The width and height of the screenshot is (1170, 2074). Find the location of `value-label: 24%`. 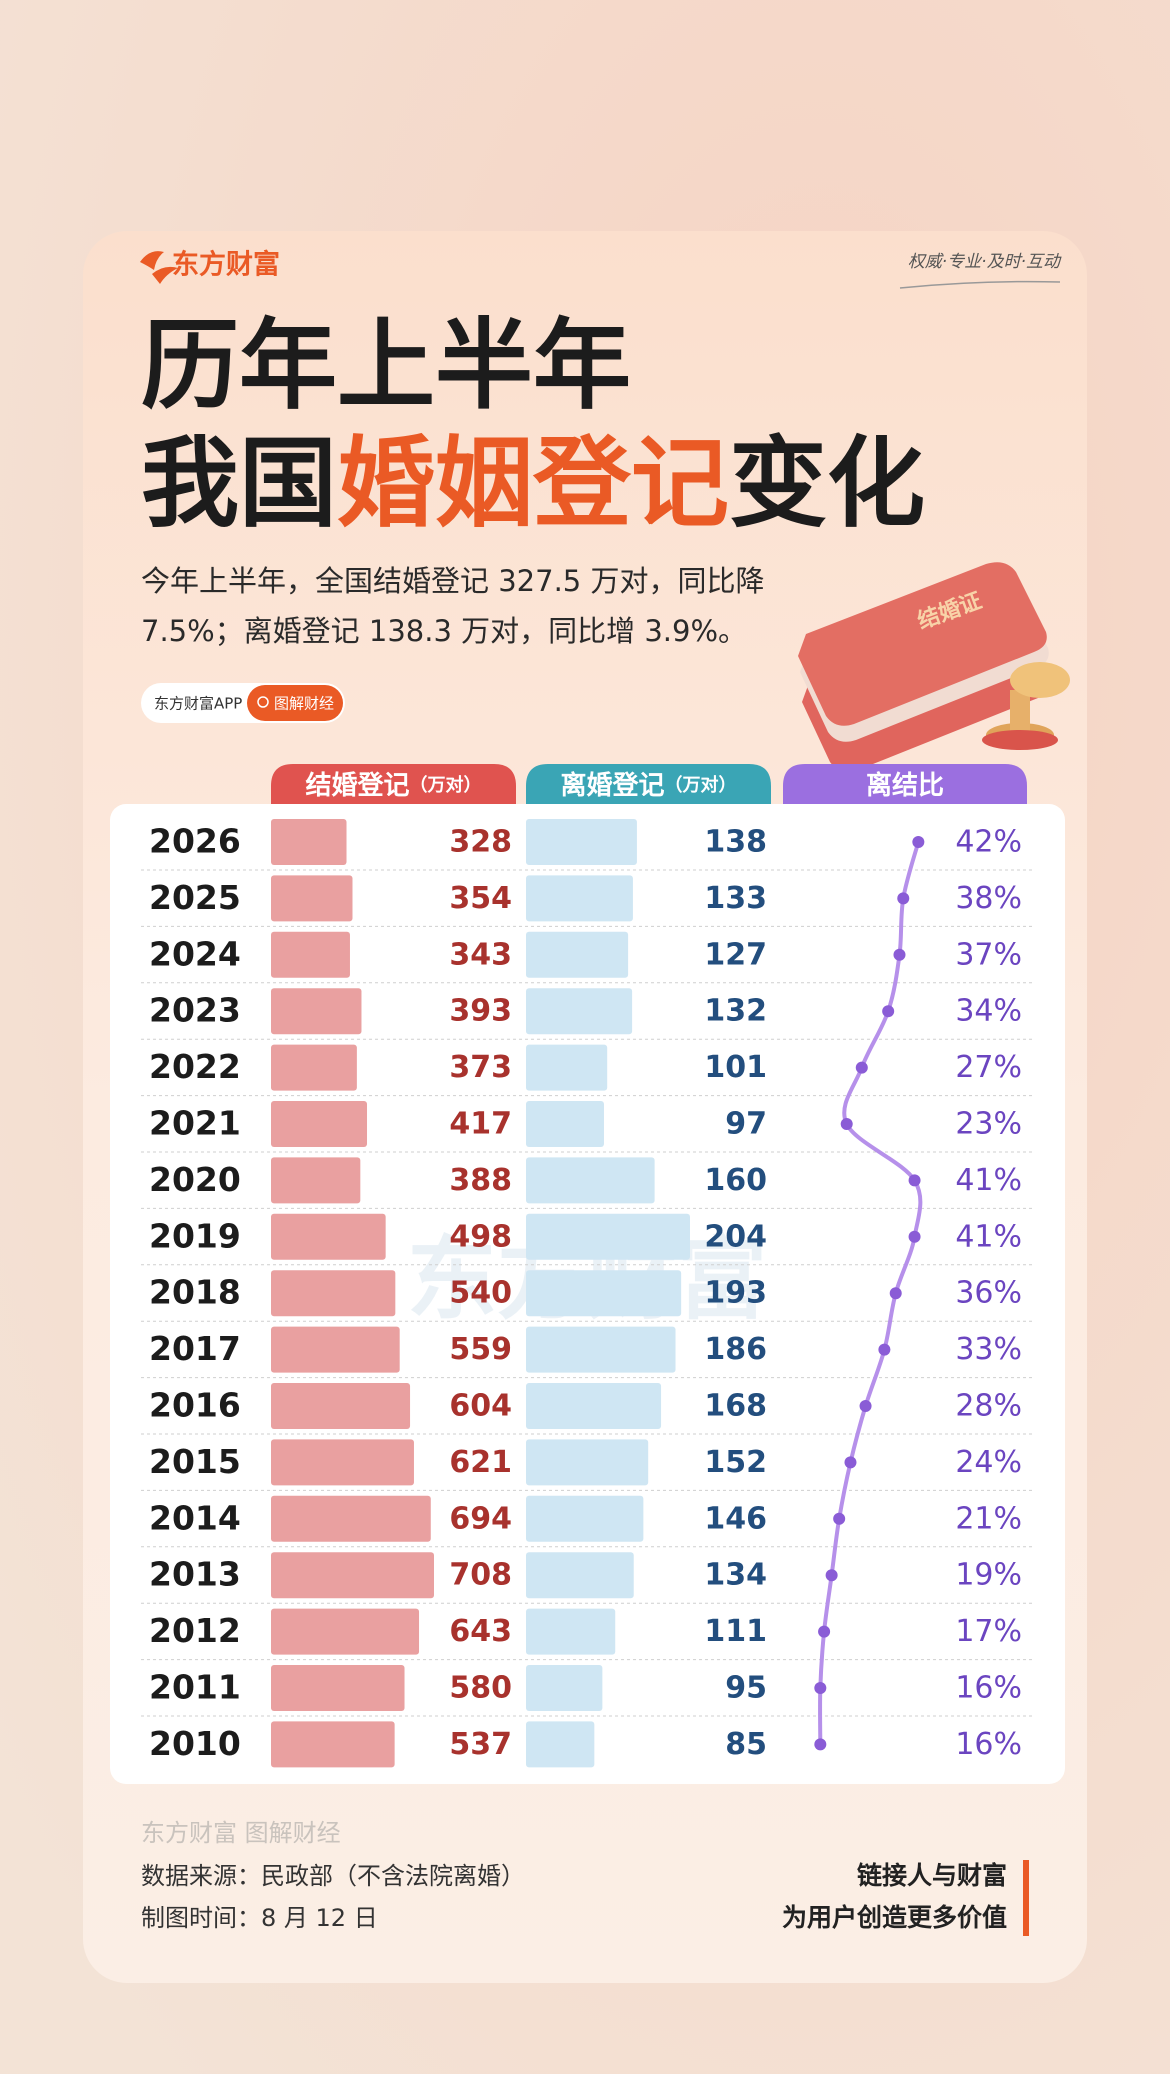

value-label: 24% is located at coordinates (988, 1462).